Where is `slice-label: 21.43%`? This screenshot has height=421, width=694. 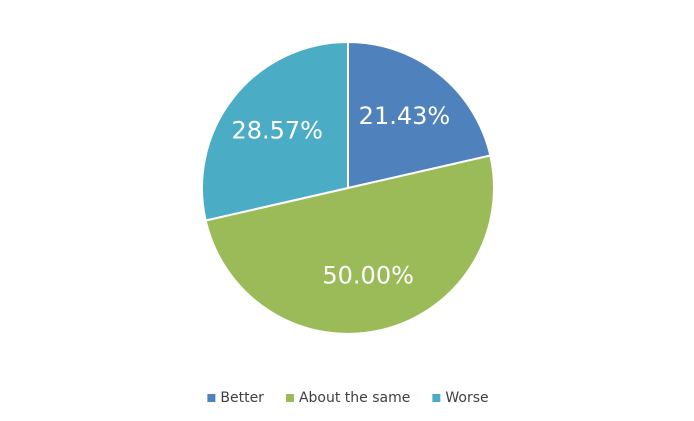
slice-label: 21.43% is located at coordinates (405, 116).